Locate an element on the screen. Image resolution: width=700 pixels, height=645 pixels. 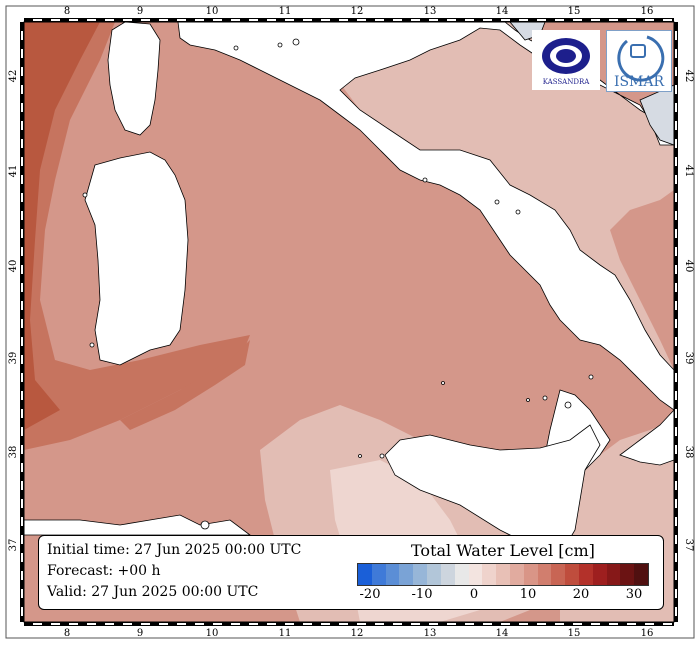
frame-right-checker is located at coordinates (676, 322).